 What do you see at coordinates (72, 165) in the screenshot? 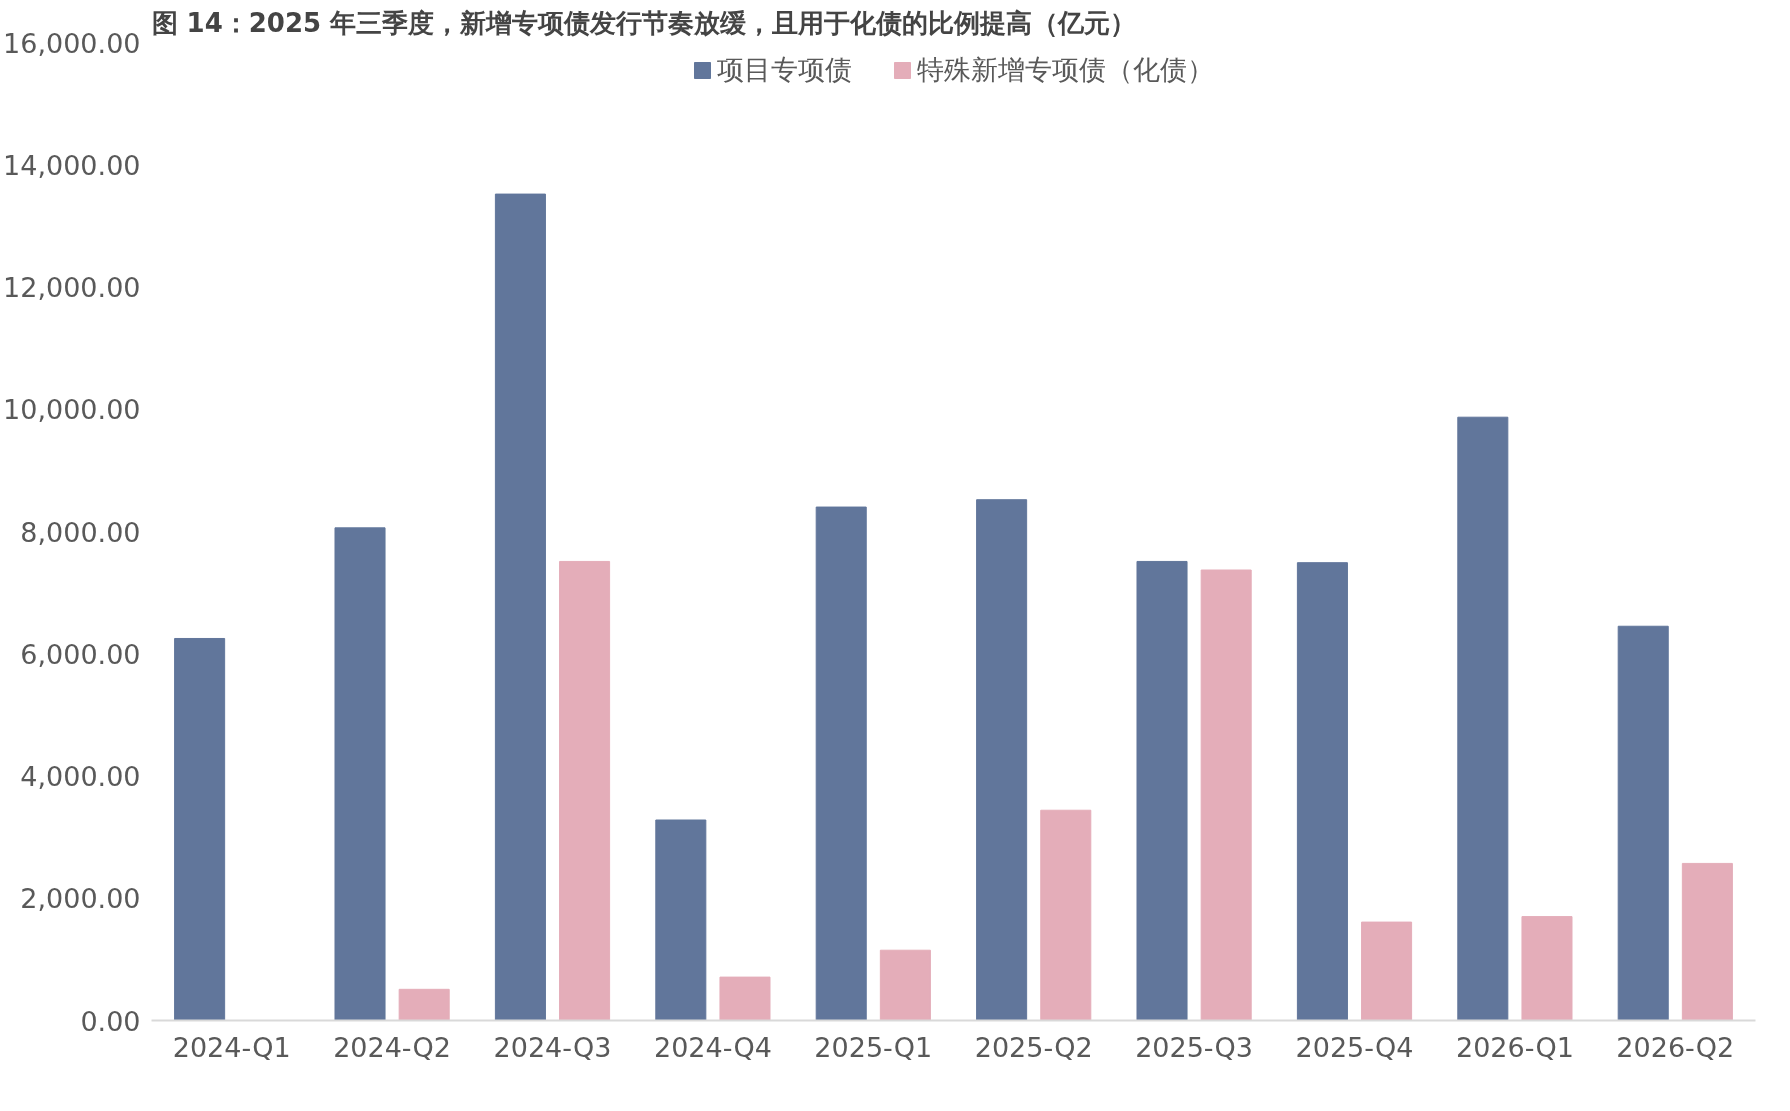
I see `y-tick-label: 14,000.00` at bounding box center [72, 165].